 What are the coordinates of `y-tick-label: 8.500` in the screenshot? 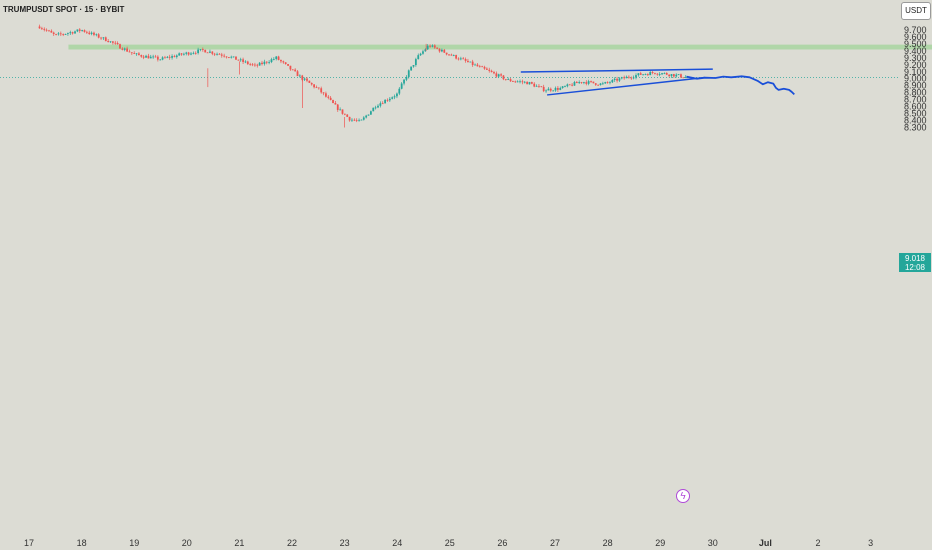 It's located at (915, 114).